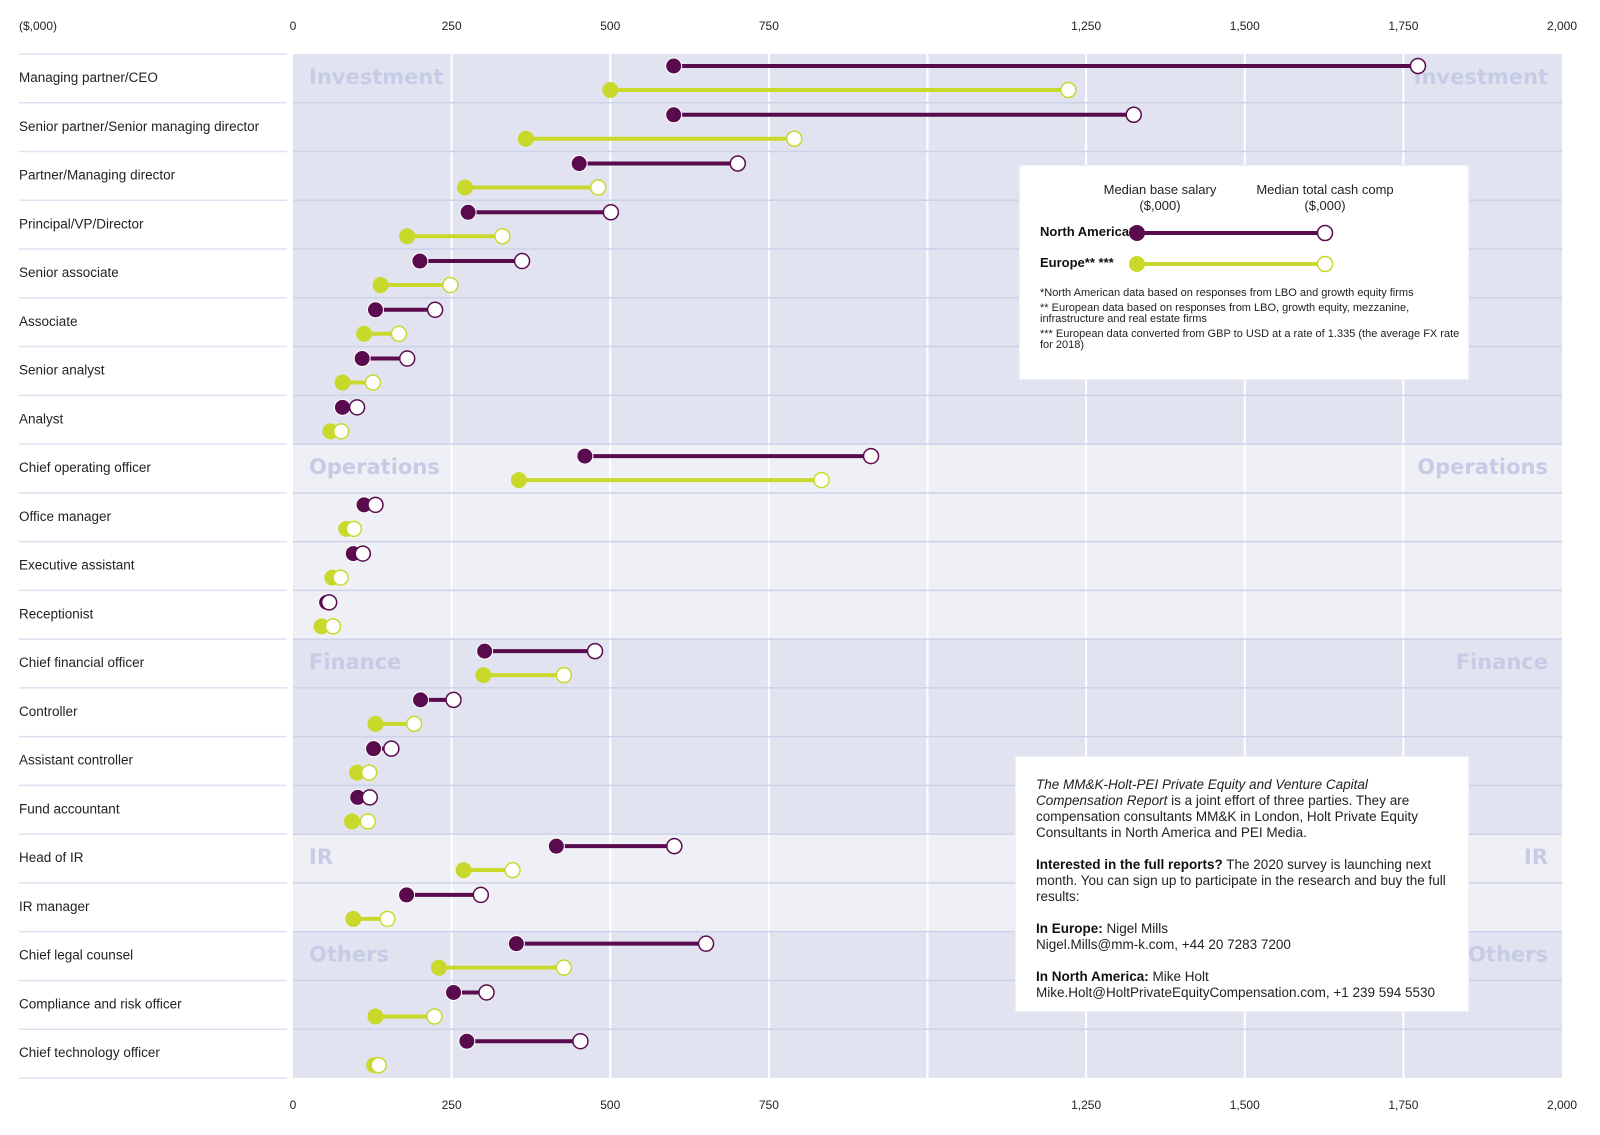 This screenshot has height=1135, width=1600. I want to click on legend-total-header: Median total cash comp ($,000), so click(1325, 198).